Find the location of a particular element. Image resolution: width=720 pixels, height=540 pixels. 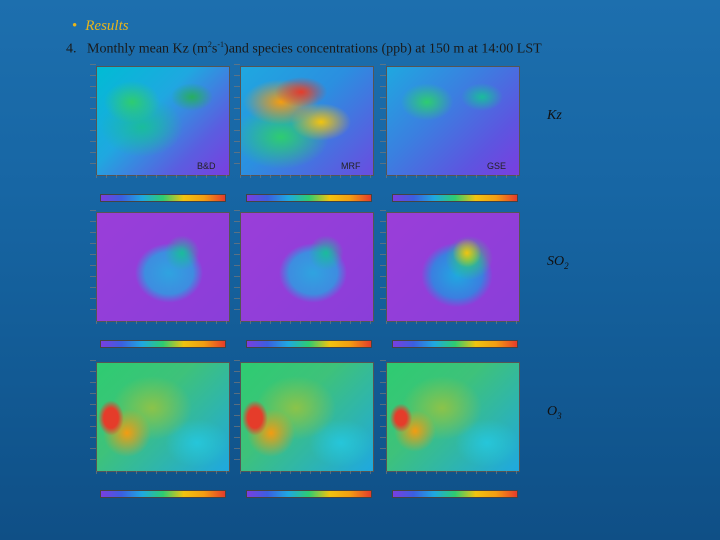

map-panel-kz-gse: GSE is located at coordinates (451, 119).